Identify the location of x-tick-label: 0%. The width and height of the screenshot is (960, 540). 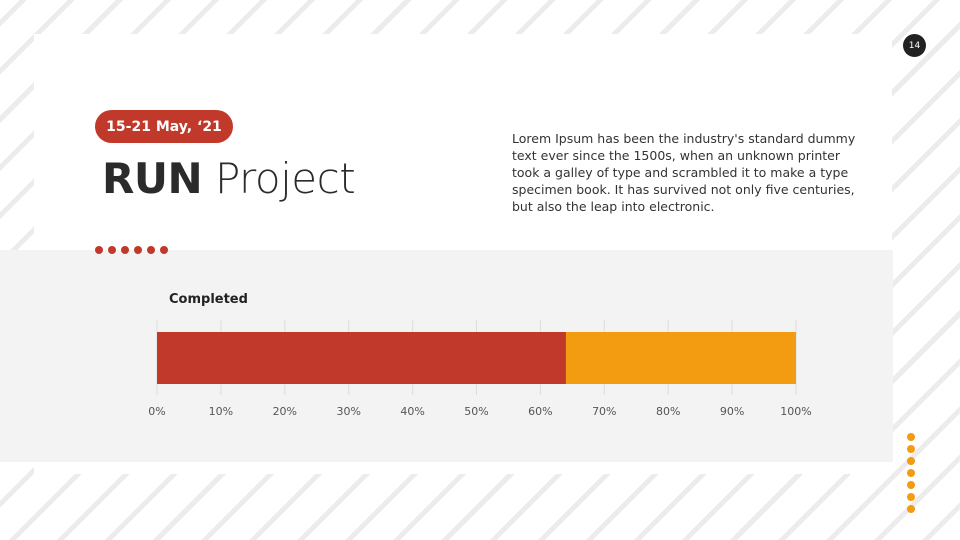
(156, 411).